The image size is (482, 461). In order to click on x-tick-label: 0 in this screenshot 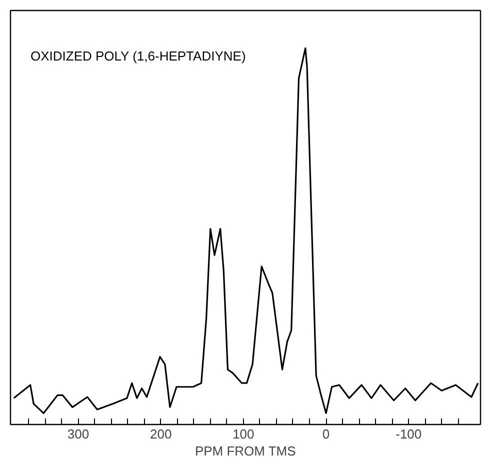, I will do `click(326, 434)`.